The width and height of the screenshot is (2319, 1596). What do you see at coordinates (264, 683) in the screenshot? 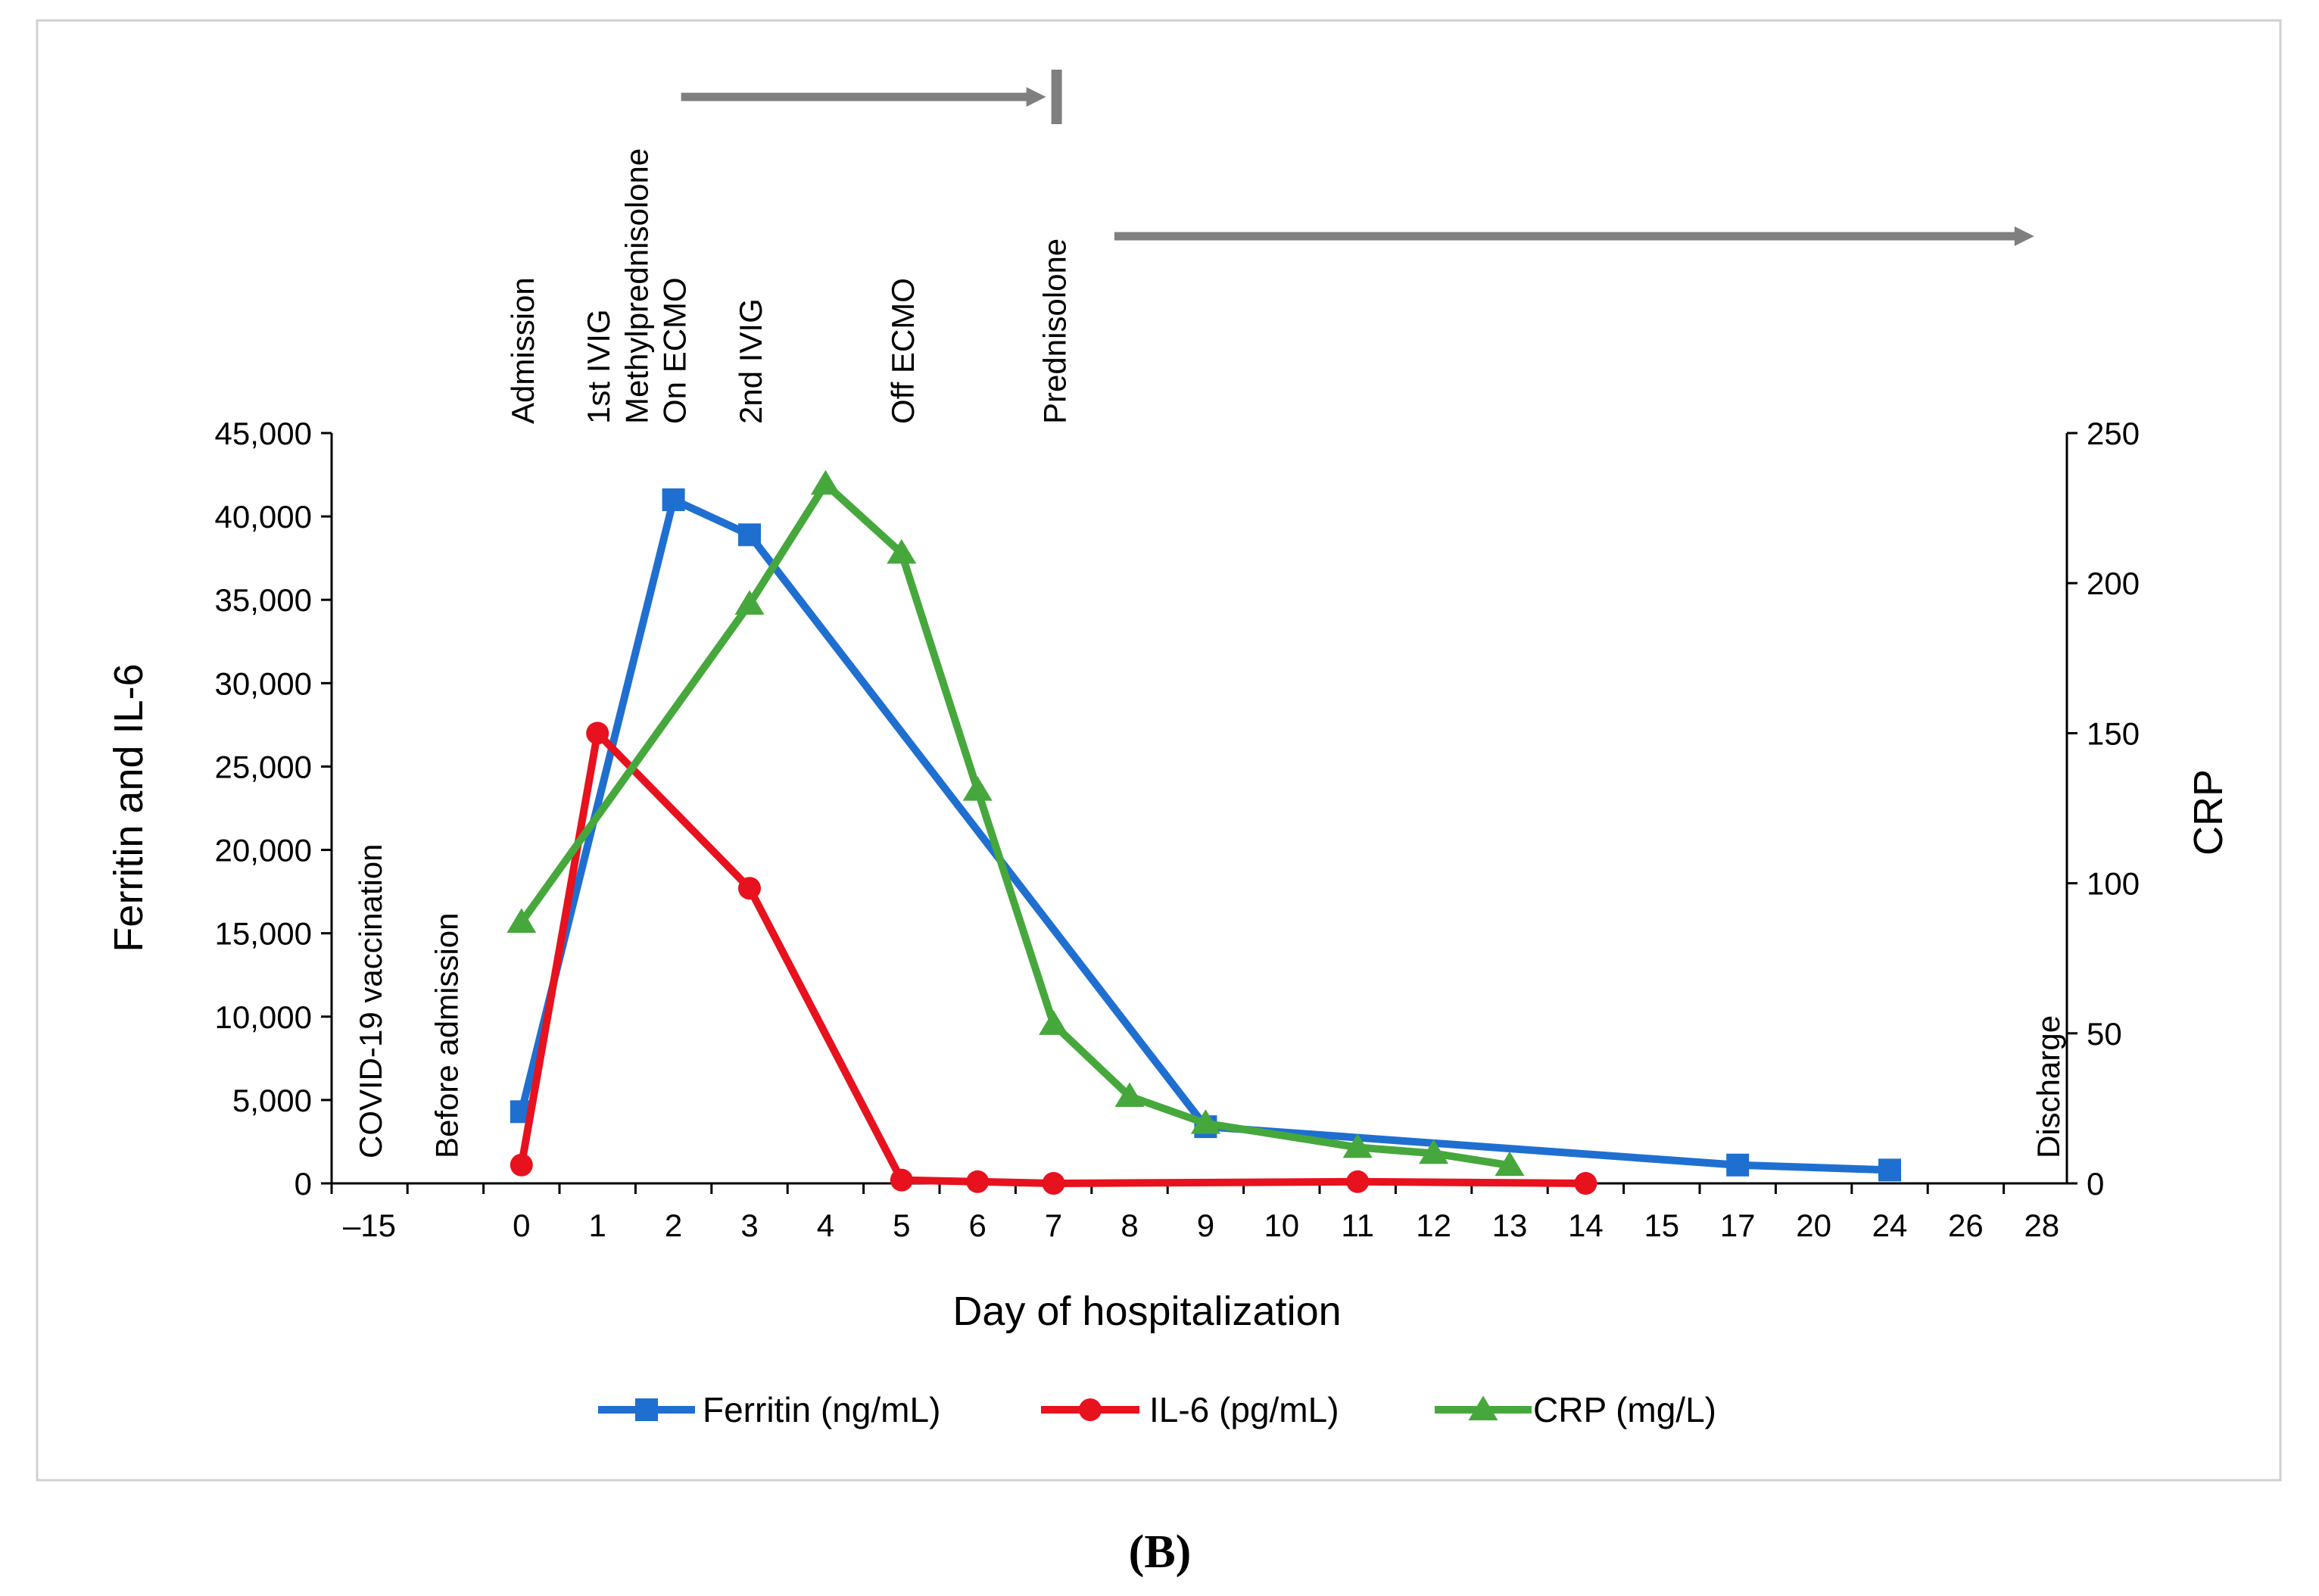
I see `left-tick-label: 30,000` at bounding box center [264, 683].